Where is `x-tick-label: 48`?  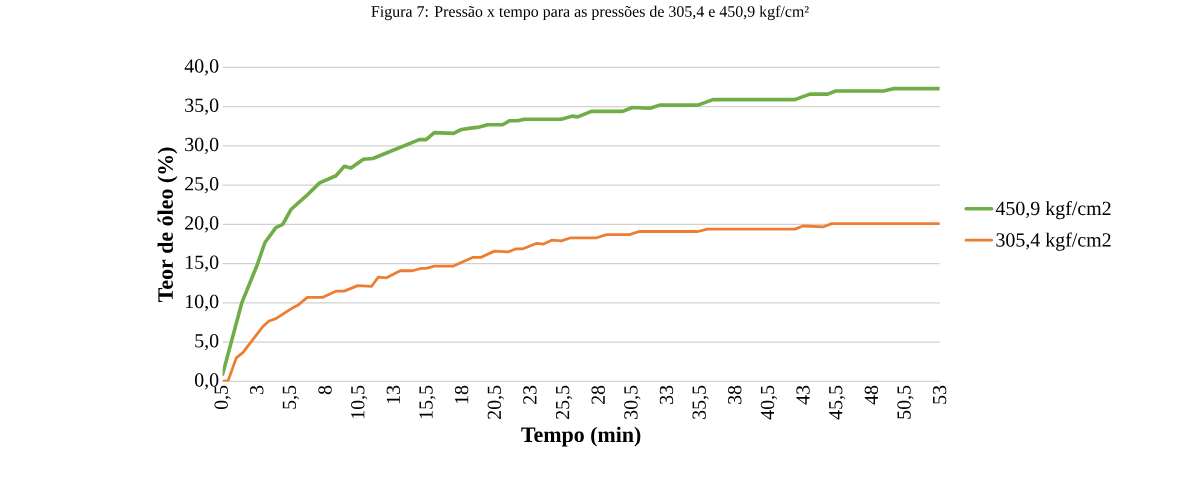
x-tick-label: 48 is located at coordinates (871, 395).